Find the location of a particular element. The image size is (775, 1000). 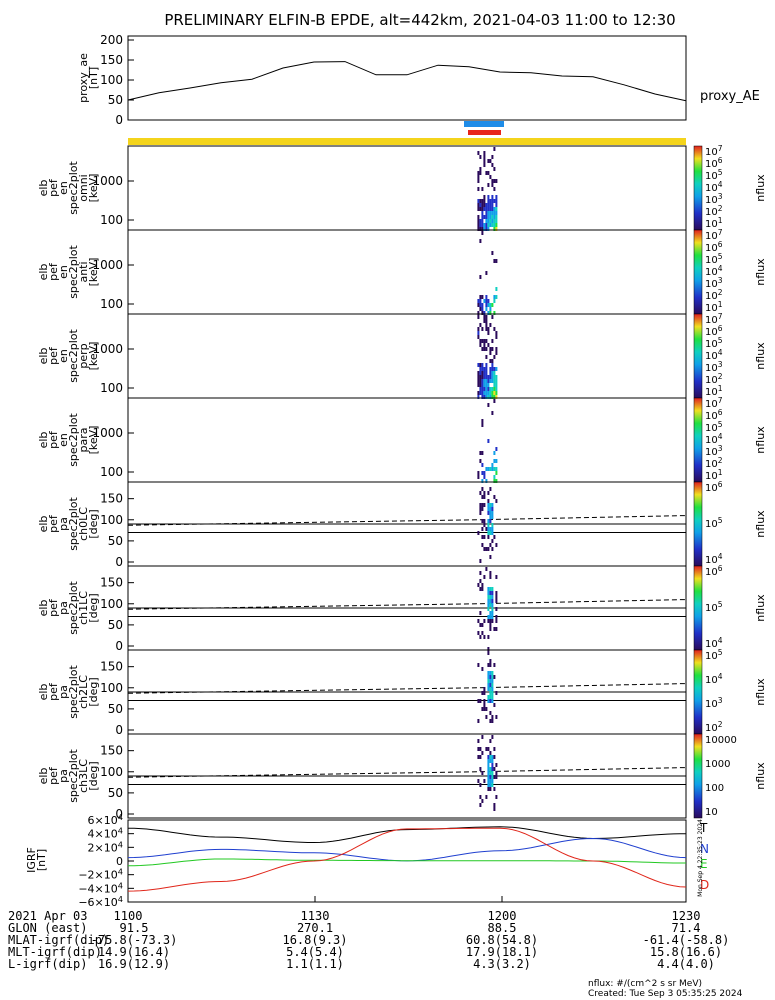

ae-yticks: 200 150 100 50 0 is located at coordinates (117, 80).